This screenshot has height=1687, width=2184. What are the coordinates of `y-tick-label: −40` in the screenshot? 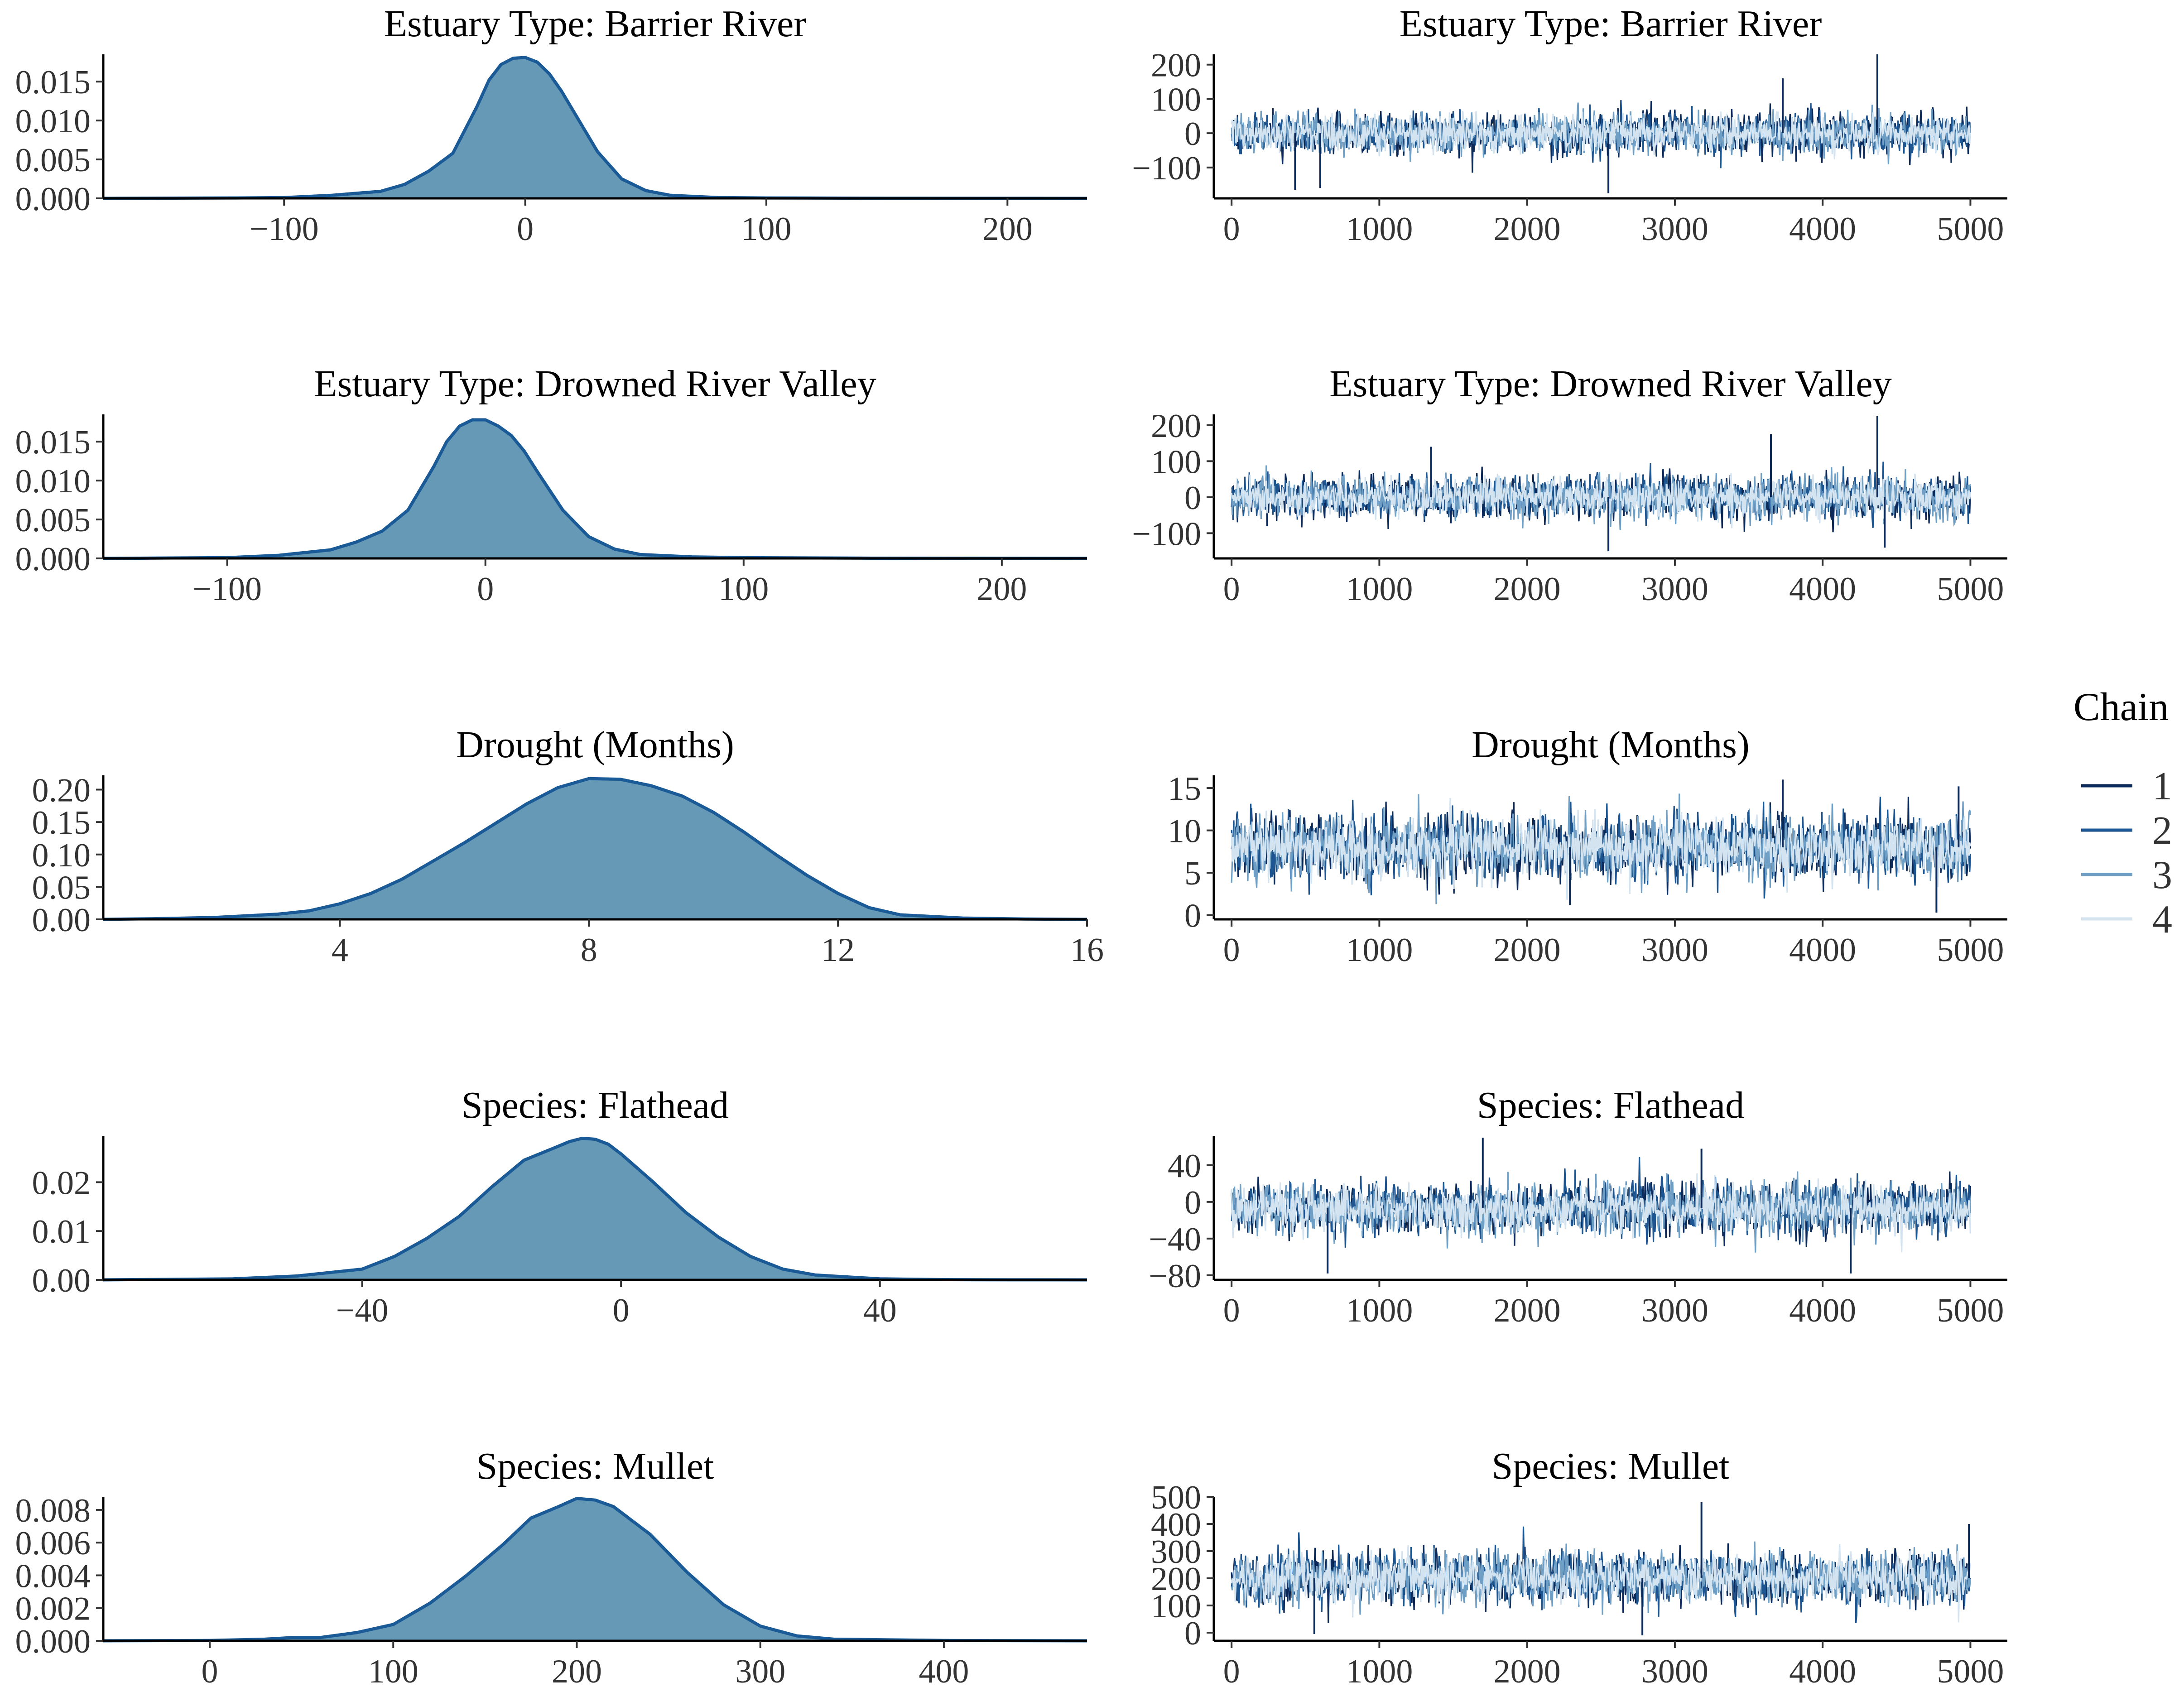 It's located at (1175, 1240).